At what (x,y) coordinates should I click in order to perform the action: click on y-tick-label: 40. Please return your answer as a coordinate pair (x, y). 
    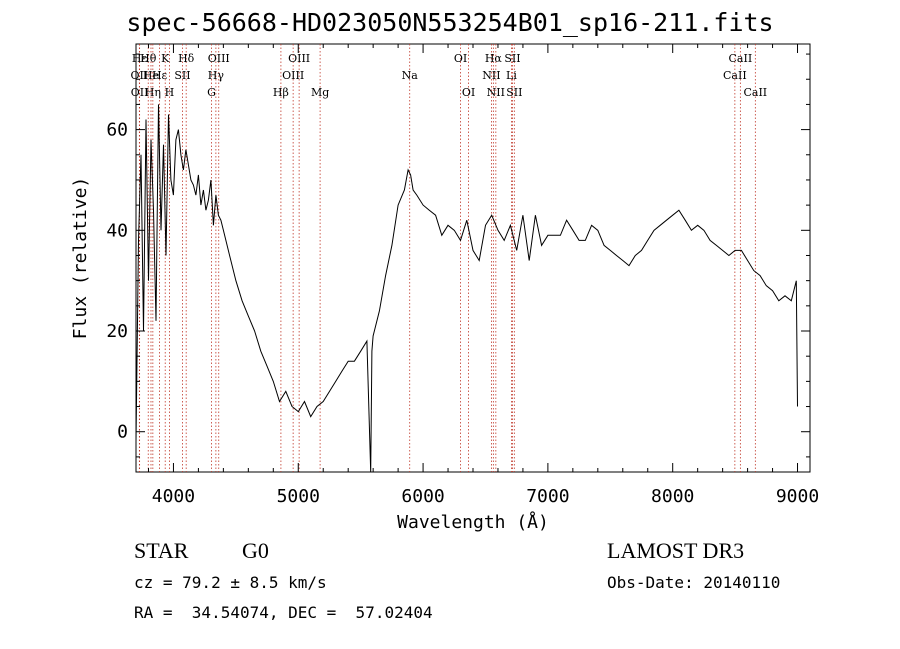
    Looking at the image, I should click on (117, 230).